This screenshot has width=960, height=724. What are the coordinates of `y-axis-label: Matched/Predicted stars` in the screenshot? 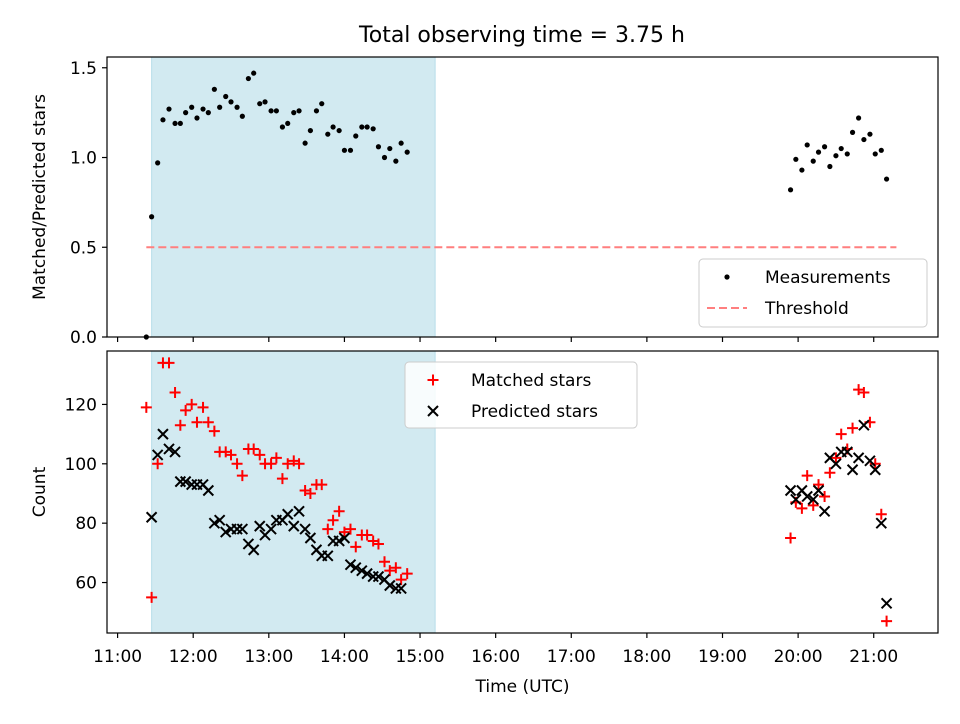 It's located at (40, 197).